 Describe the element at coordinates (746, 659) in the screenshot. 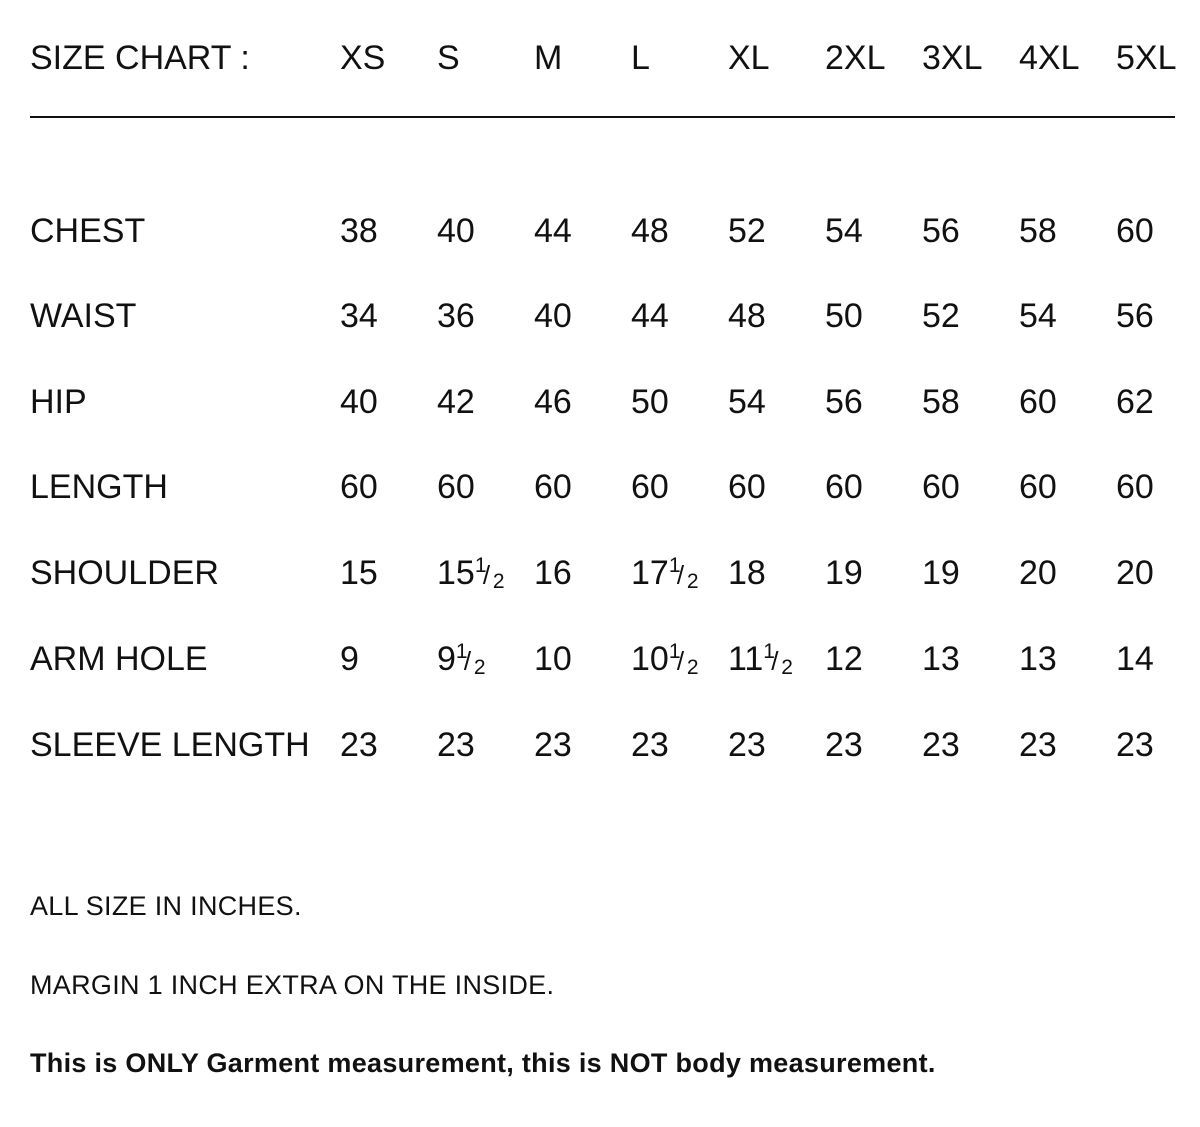

I see `cell-whole: 11` at that location.